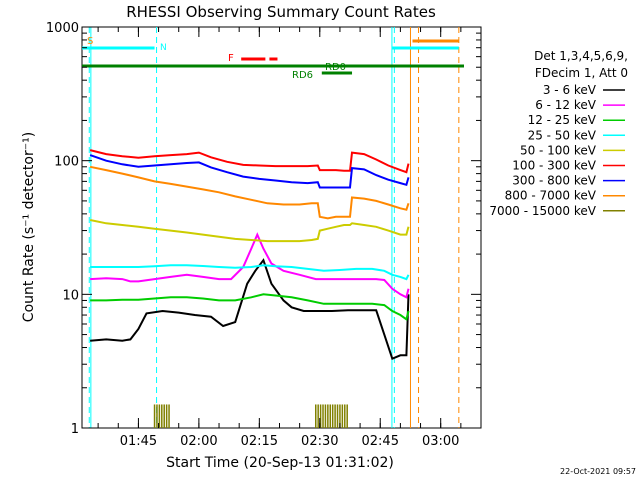 The height and width of the screenshot is (480, 640). I want to click on legend-header-line-1: Det 1,3,4,5,6,9,, so click(581, 56).